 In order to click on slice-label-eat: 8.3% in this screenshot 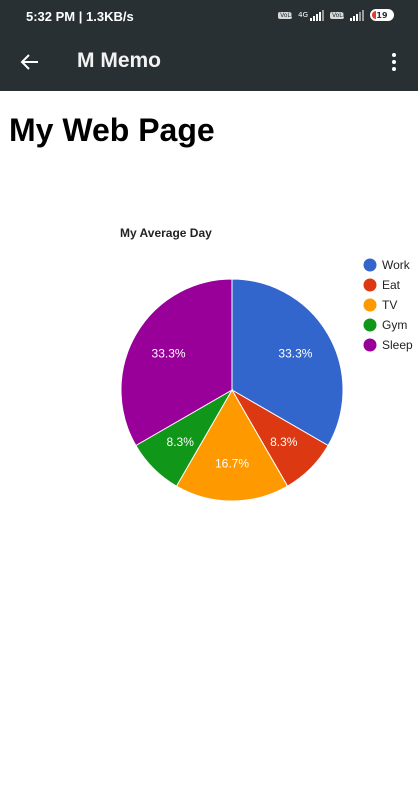, I will do `click(284, 442)`.